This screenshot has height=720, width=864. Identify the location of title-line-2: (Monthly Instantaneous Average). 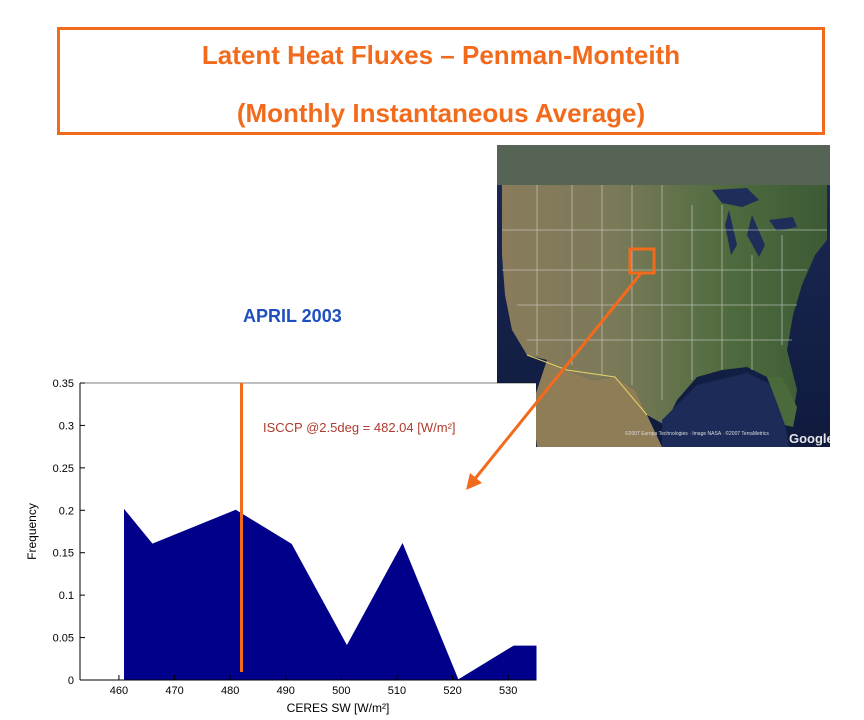
(441, 113).